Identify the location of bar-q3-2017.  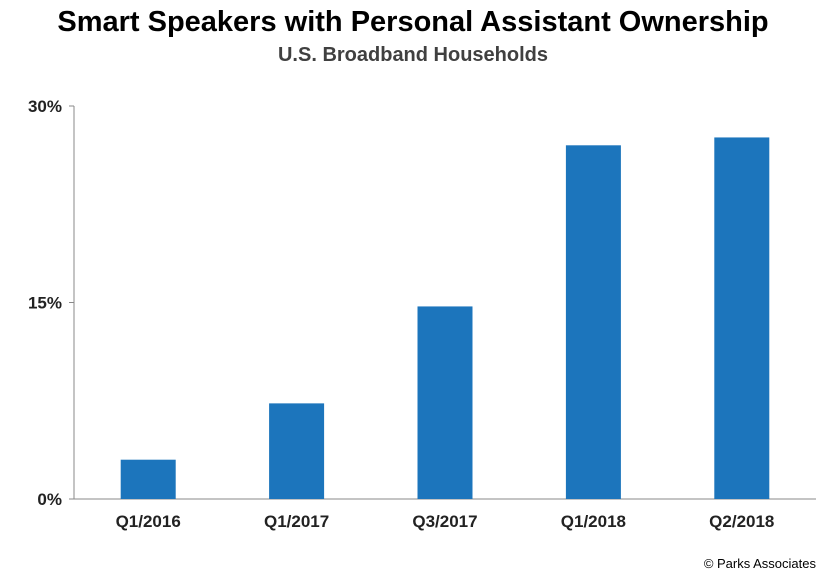
(445, 402).